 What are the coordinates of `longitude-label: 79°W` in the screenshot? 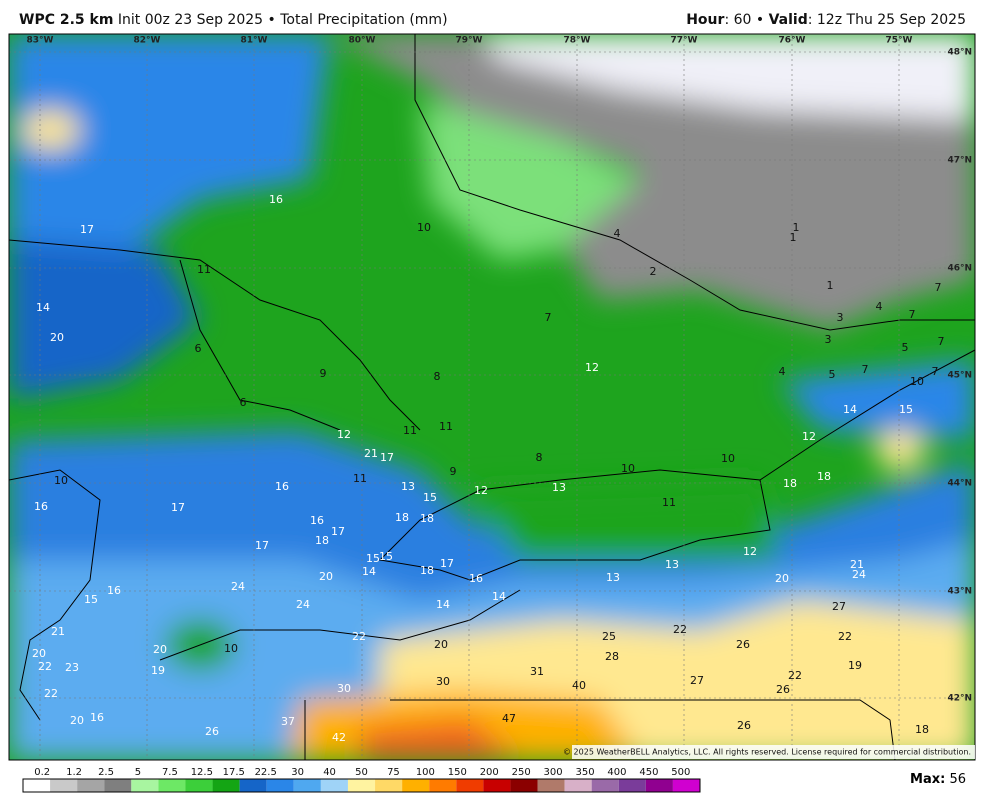 It's located at (469, 41).